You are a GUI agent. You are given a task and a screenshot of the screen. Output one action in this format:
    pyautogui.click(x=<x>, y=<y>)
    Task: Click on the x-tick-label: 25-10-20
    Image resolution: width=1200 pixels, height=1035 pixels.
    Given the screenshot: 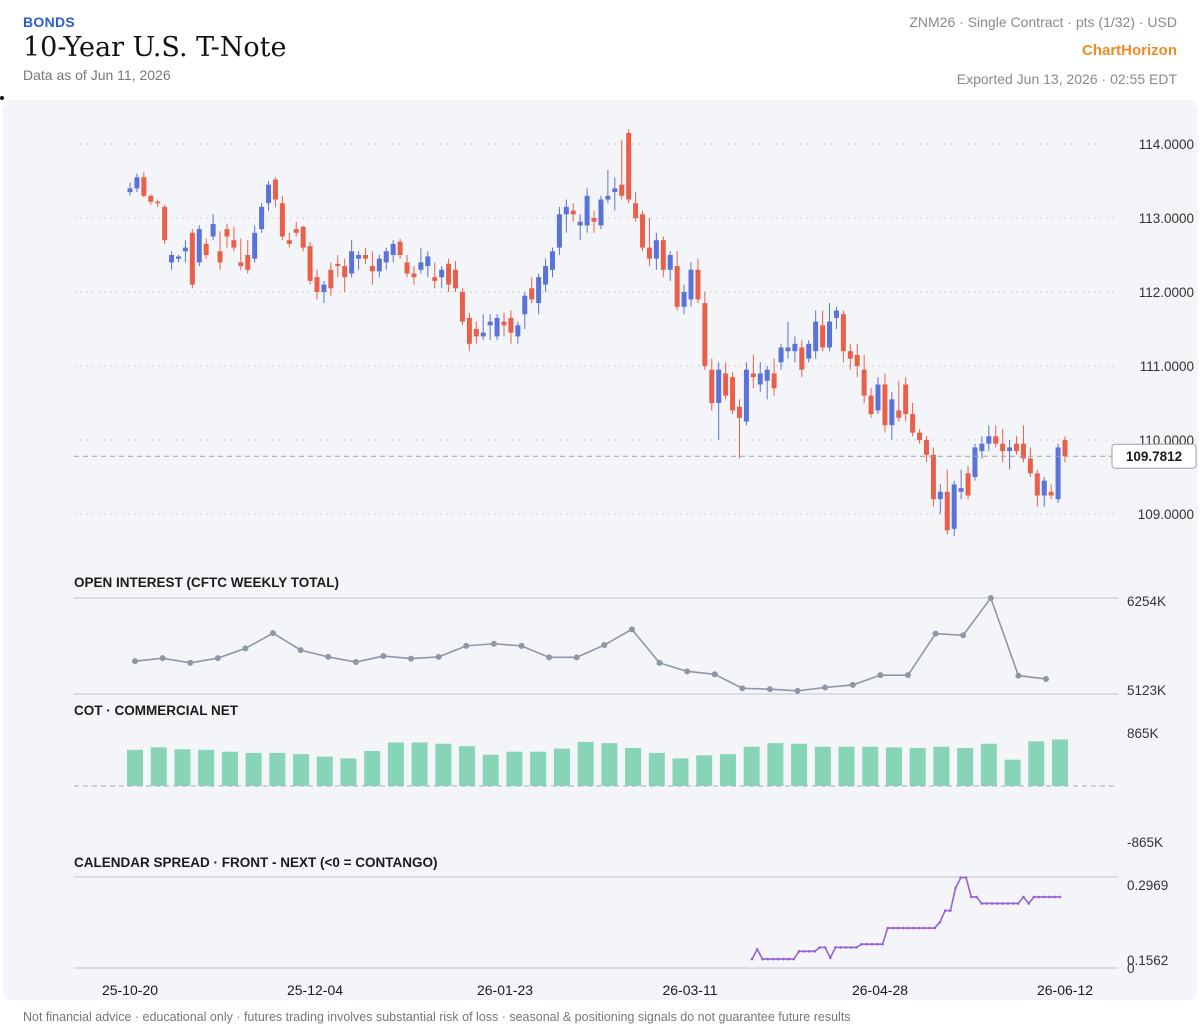 What is the action you would take?
    pyautogui.click(x=130, y=990)
    